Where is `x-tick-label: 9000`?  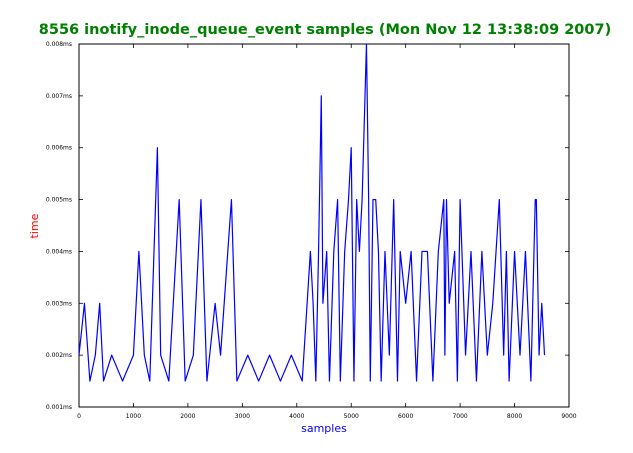
x-tick-label: 9000 is located at coordinates (568, 416).